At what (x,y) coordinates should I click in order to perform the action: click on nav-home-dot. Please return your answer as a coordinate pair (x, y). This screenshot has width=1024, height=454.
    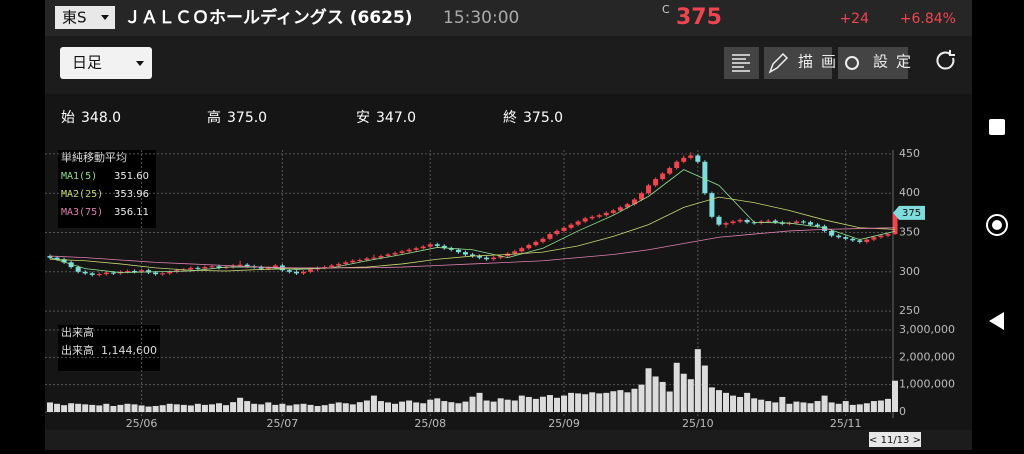
    Looking at the image, I should click on (997, 225).